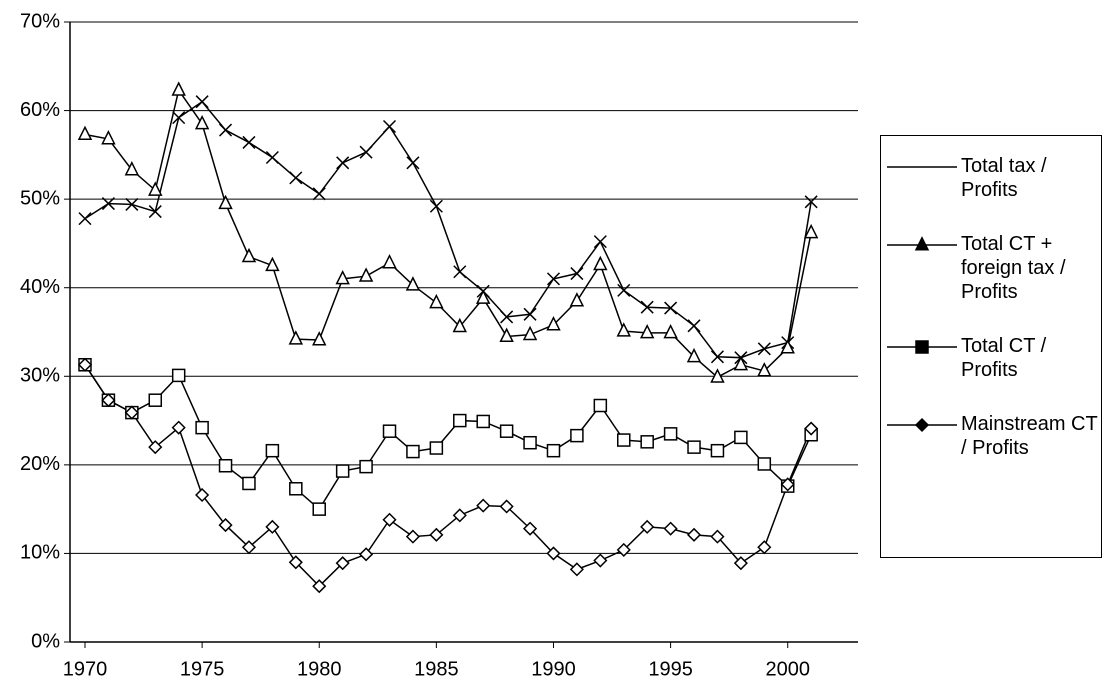  Describe the element at coordinates (1013, 268) in the screenshot. I see `legend-label: Total CT + foreign tax / Profits` at that location.